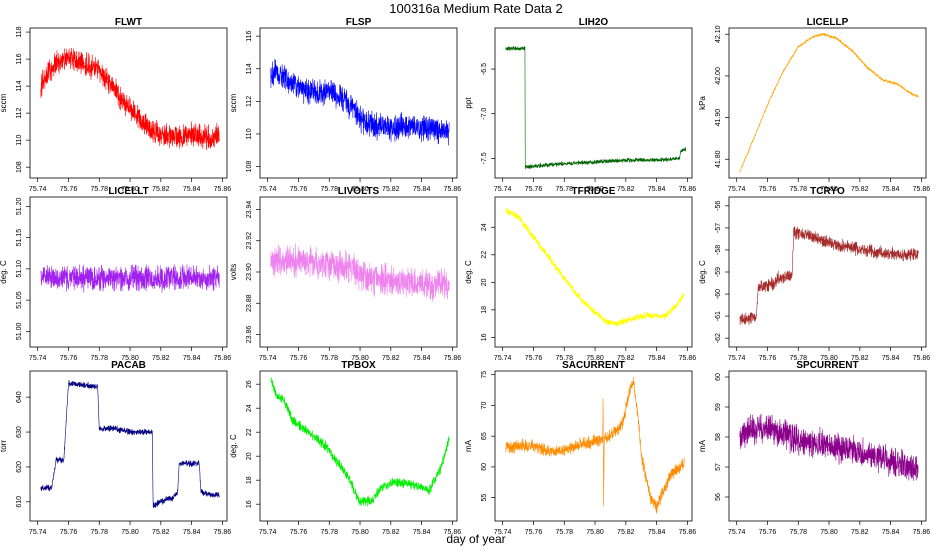 The height and width of the screenshot is (550, 950). What do you see at coordinates (484, 255) in the screenshot?
I see `y-tick-label: 22` at bounding box center [484, 255].